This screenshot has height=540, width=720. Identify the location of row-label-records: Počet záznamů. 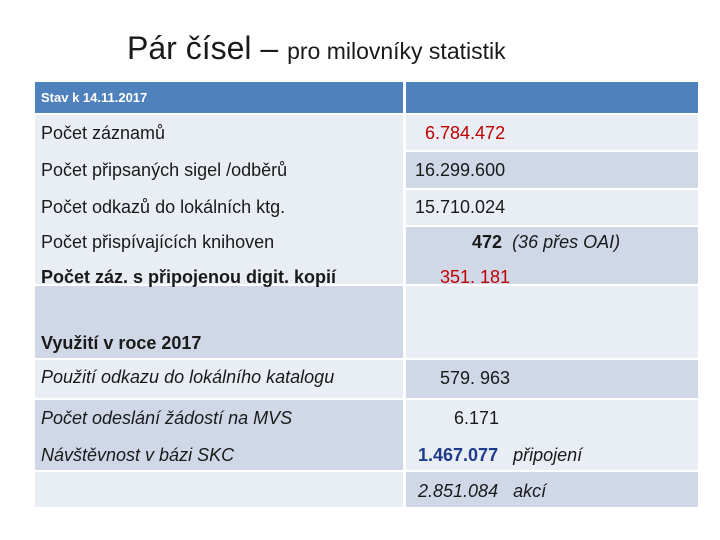
(103, 133).